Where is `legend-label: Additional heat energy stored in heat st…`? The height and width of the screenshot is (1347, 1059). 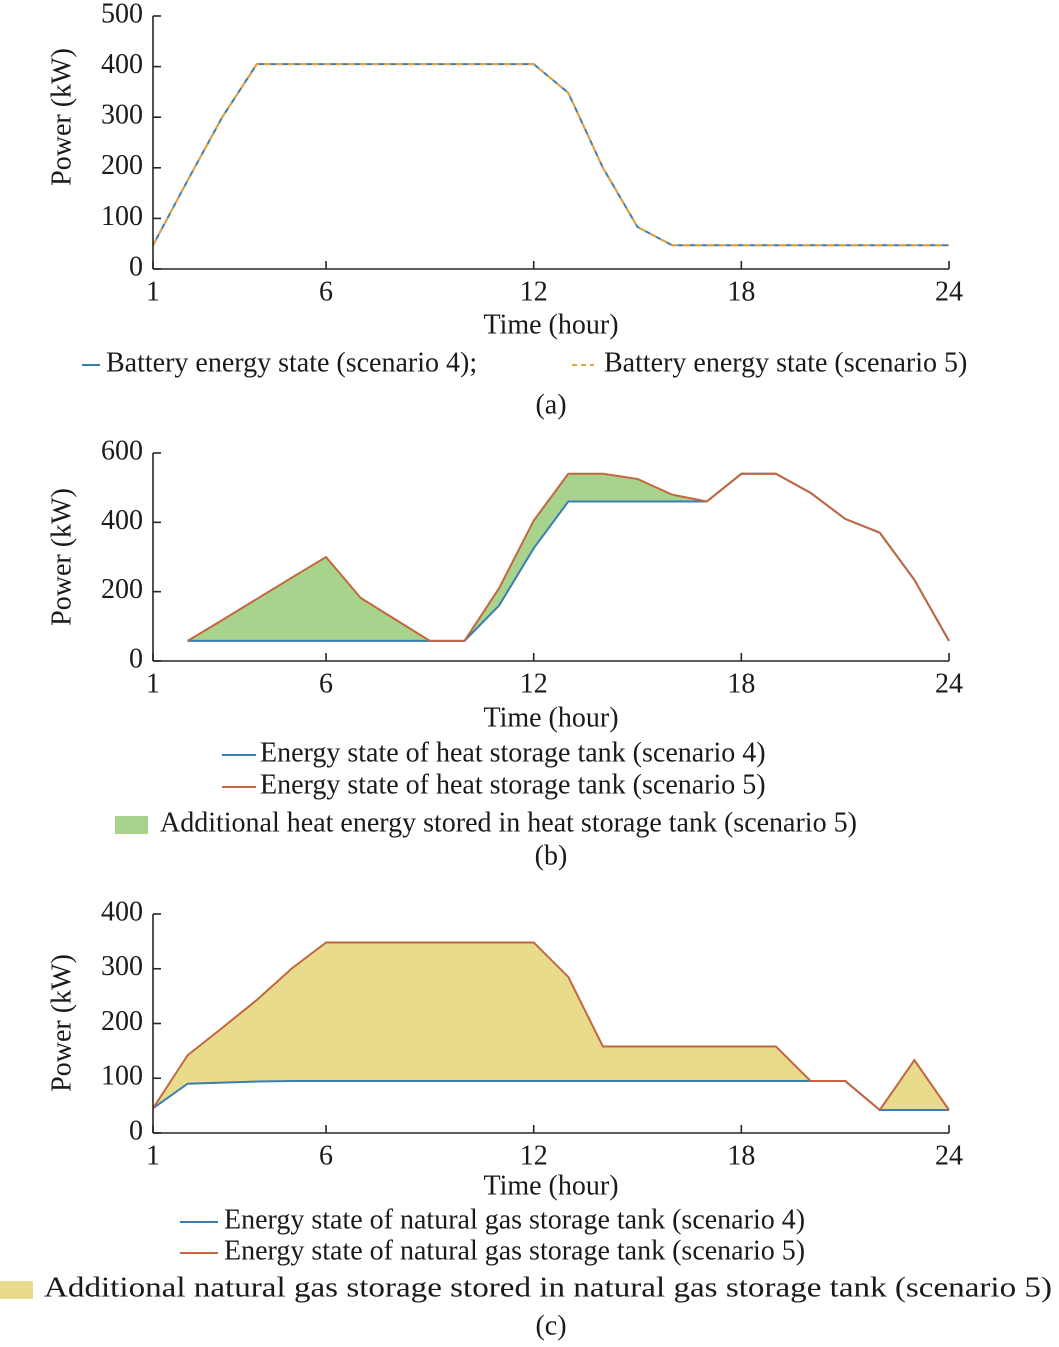 legend-label: Additional heat energy stored in heat st… is located at coordinates (508, 822).